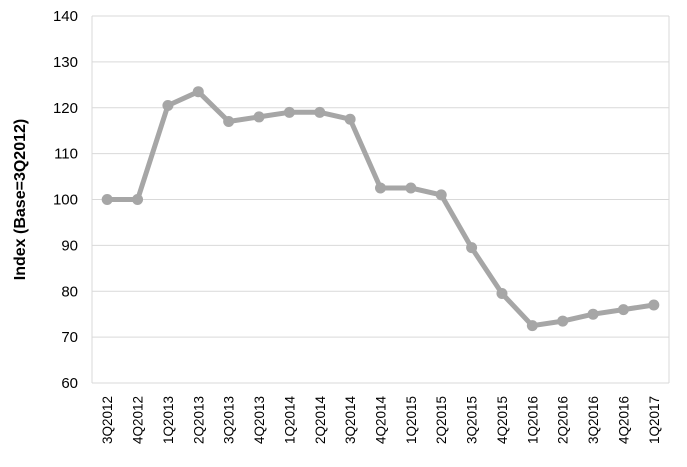  I want to click on y-axis-title: Index (Base=3Q2012), so click(20, 199).